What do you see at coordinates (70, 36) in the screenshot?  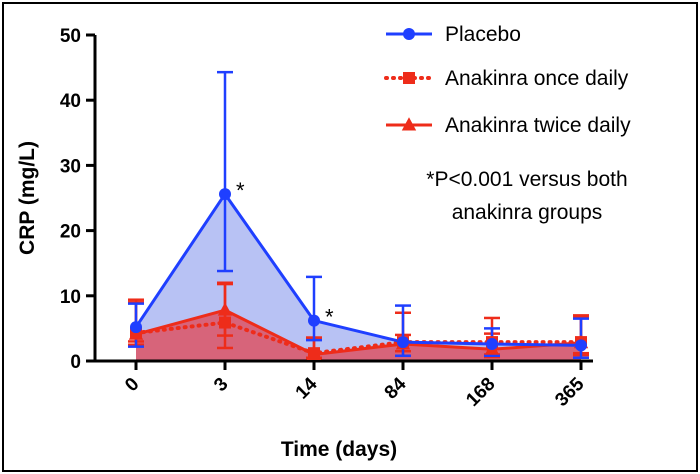 I see `y-tick-label-50: 50` at bounding box center [70, 36].